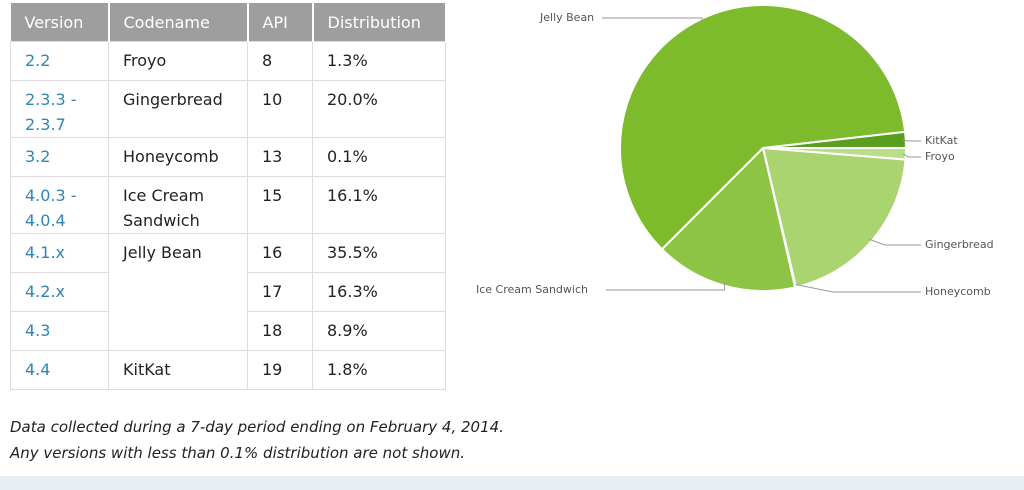 The height and width of the screenshot is (490, 1024). Describe the element at coordinates (379, 370) in the screenshot. I see `distribution-cell: 1.8%` at that location.